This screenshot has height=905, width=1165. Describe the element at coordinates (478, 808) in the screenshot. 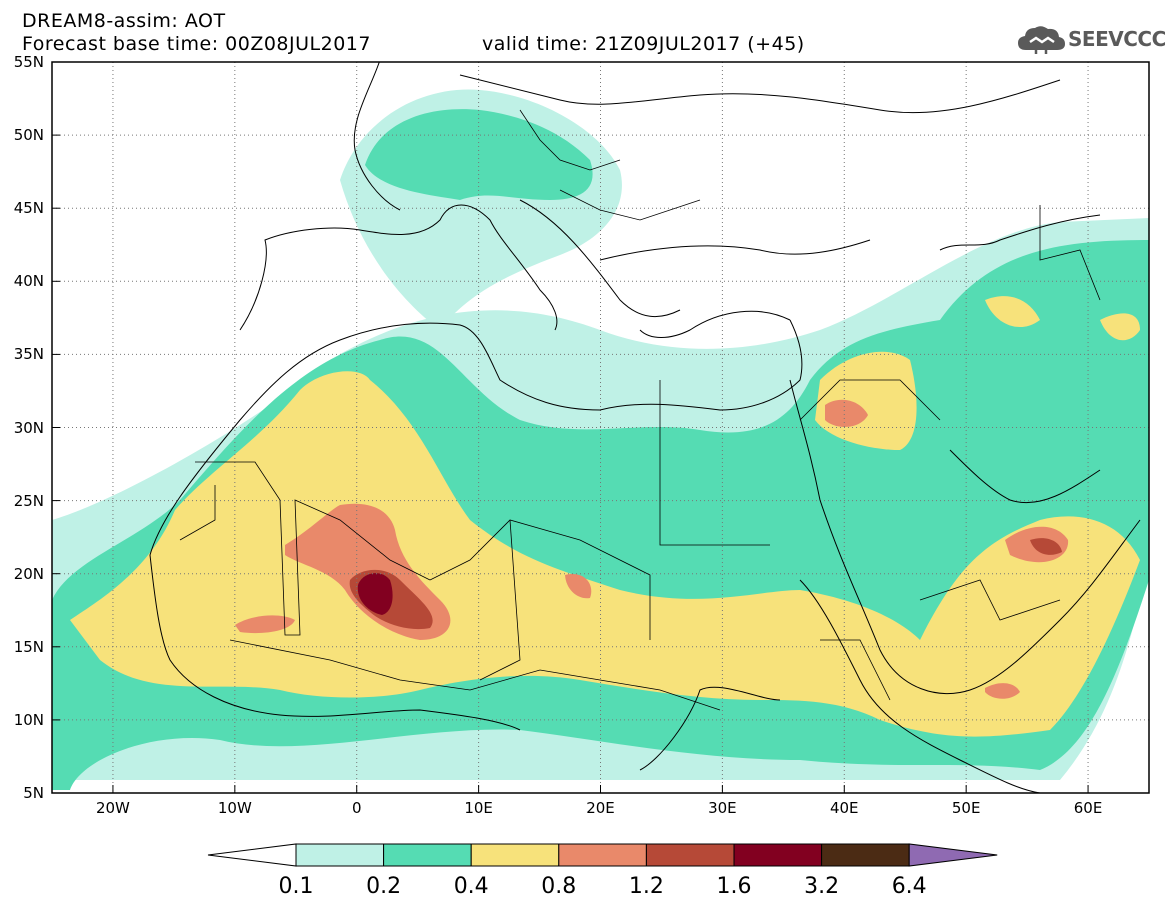

I see `lon-label: 10E` at that location.